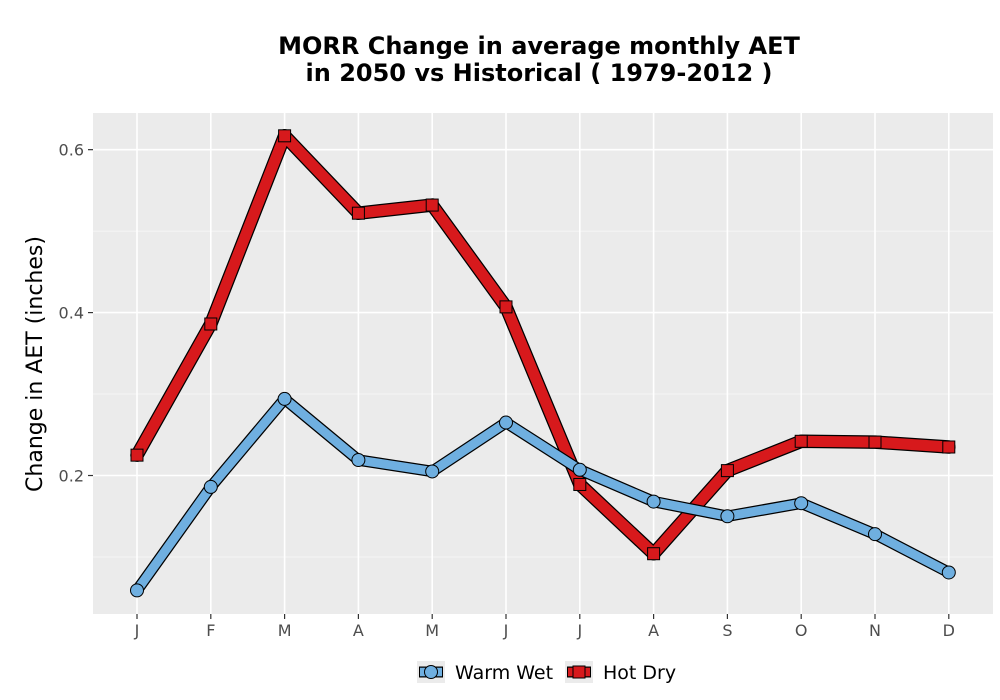  Describe the element at coordinates (801, 630) in the screenshot. I see `x-tick-label: O` at that location.